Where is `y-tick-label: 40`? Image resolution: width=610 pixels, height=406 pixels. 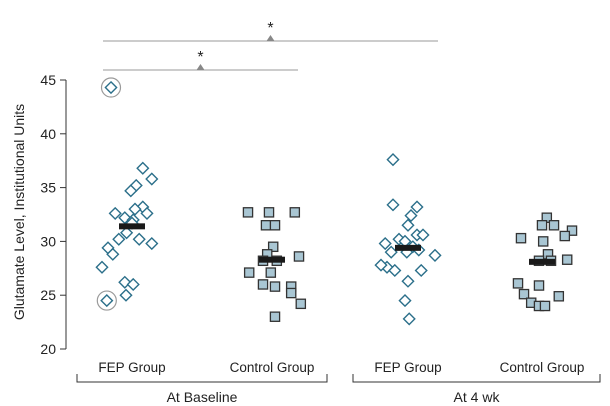 y-tick-label: 40 is located at coordinates (48, 134).